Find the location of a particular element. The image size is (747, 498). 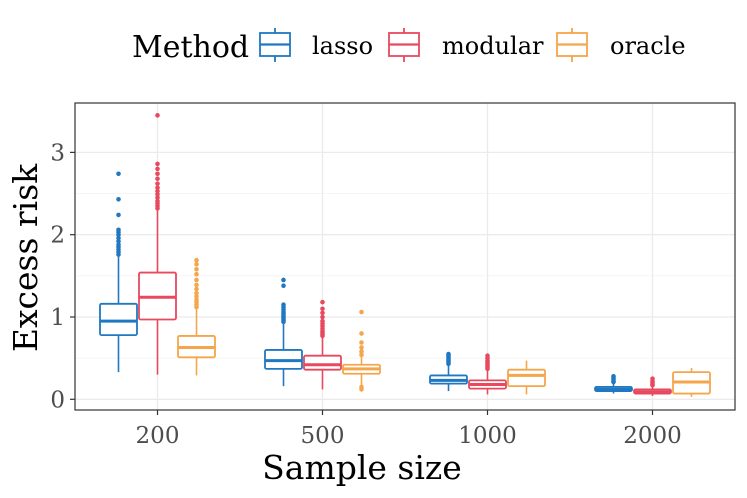

x-tick-label: 200 is located at coordinates (158, 436).